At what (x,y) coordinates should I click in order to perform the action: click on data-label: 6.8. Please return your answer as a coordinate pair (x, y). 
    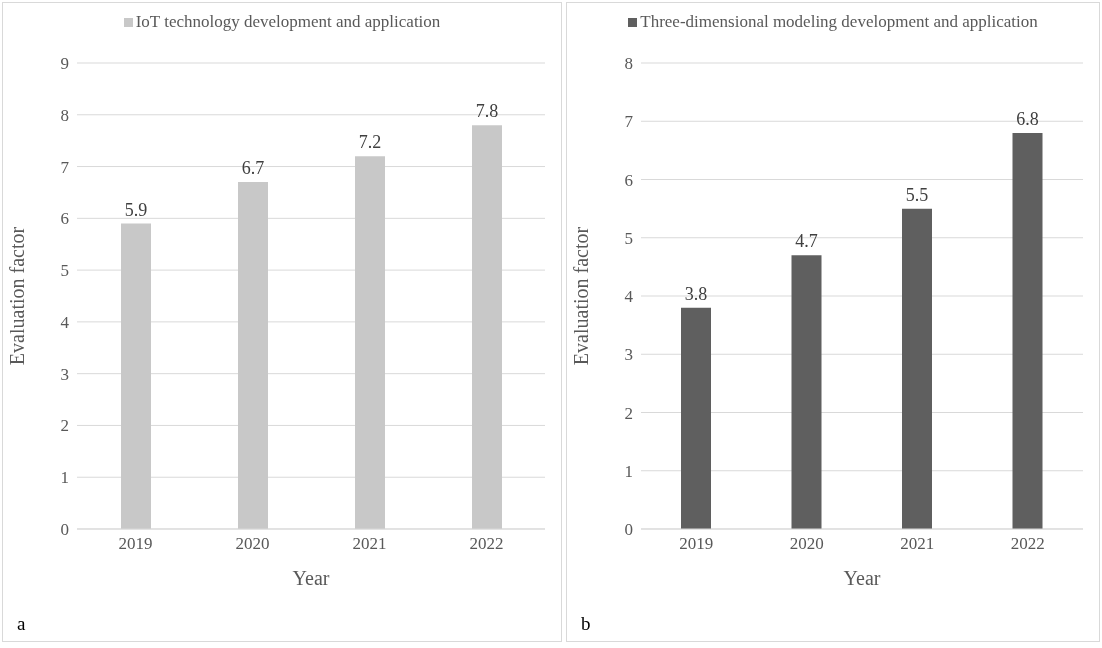
    Looking at the image, I should click on (1027, 118).